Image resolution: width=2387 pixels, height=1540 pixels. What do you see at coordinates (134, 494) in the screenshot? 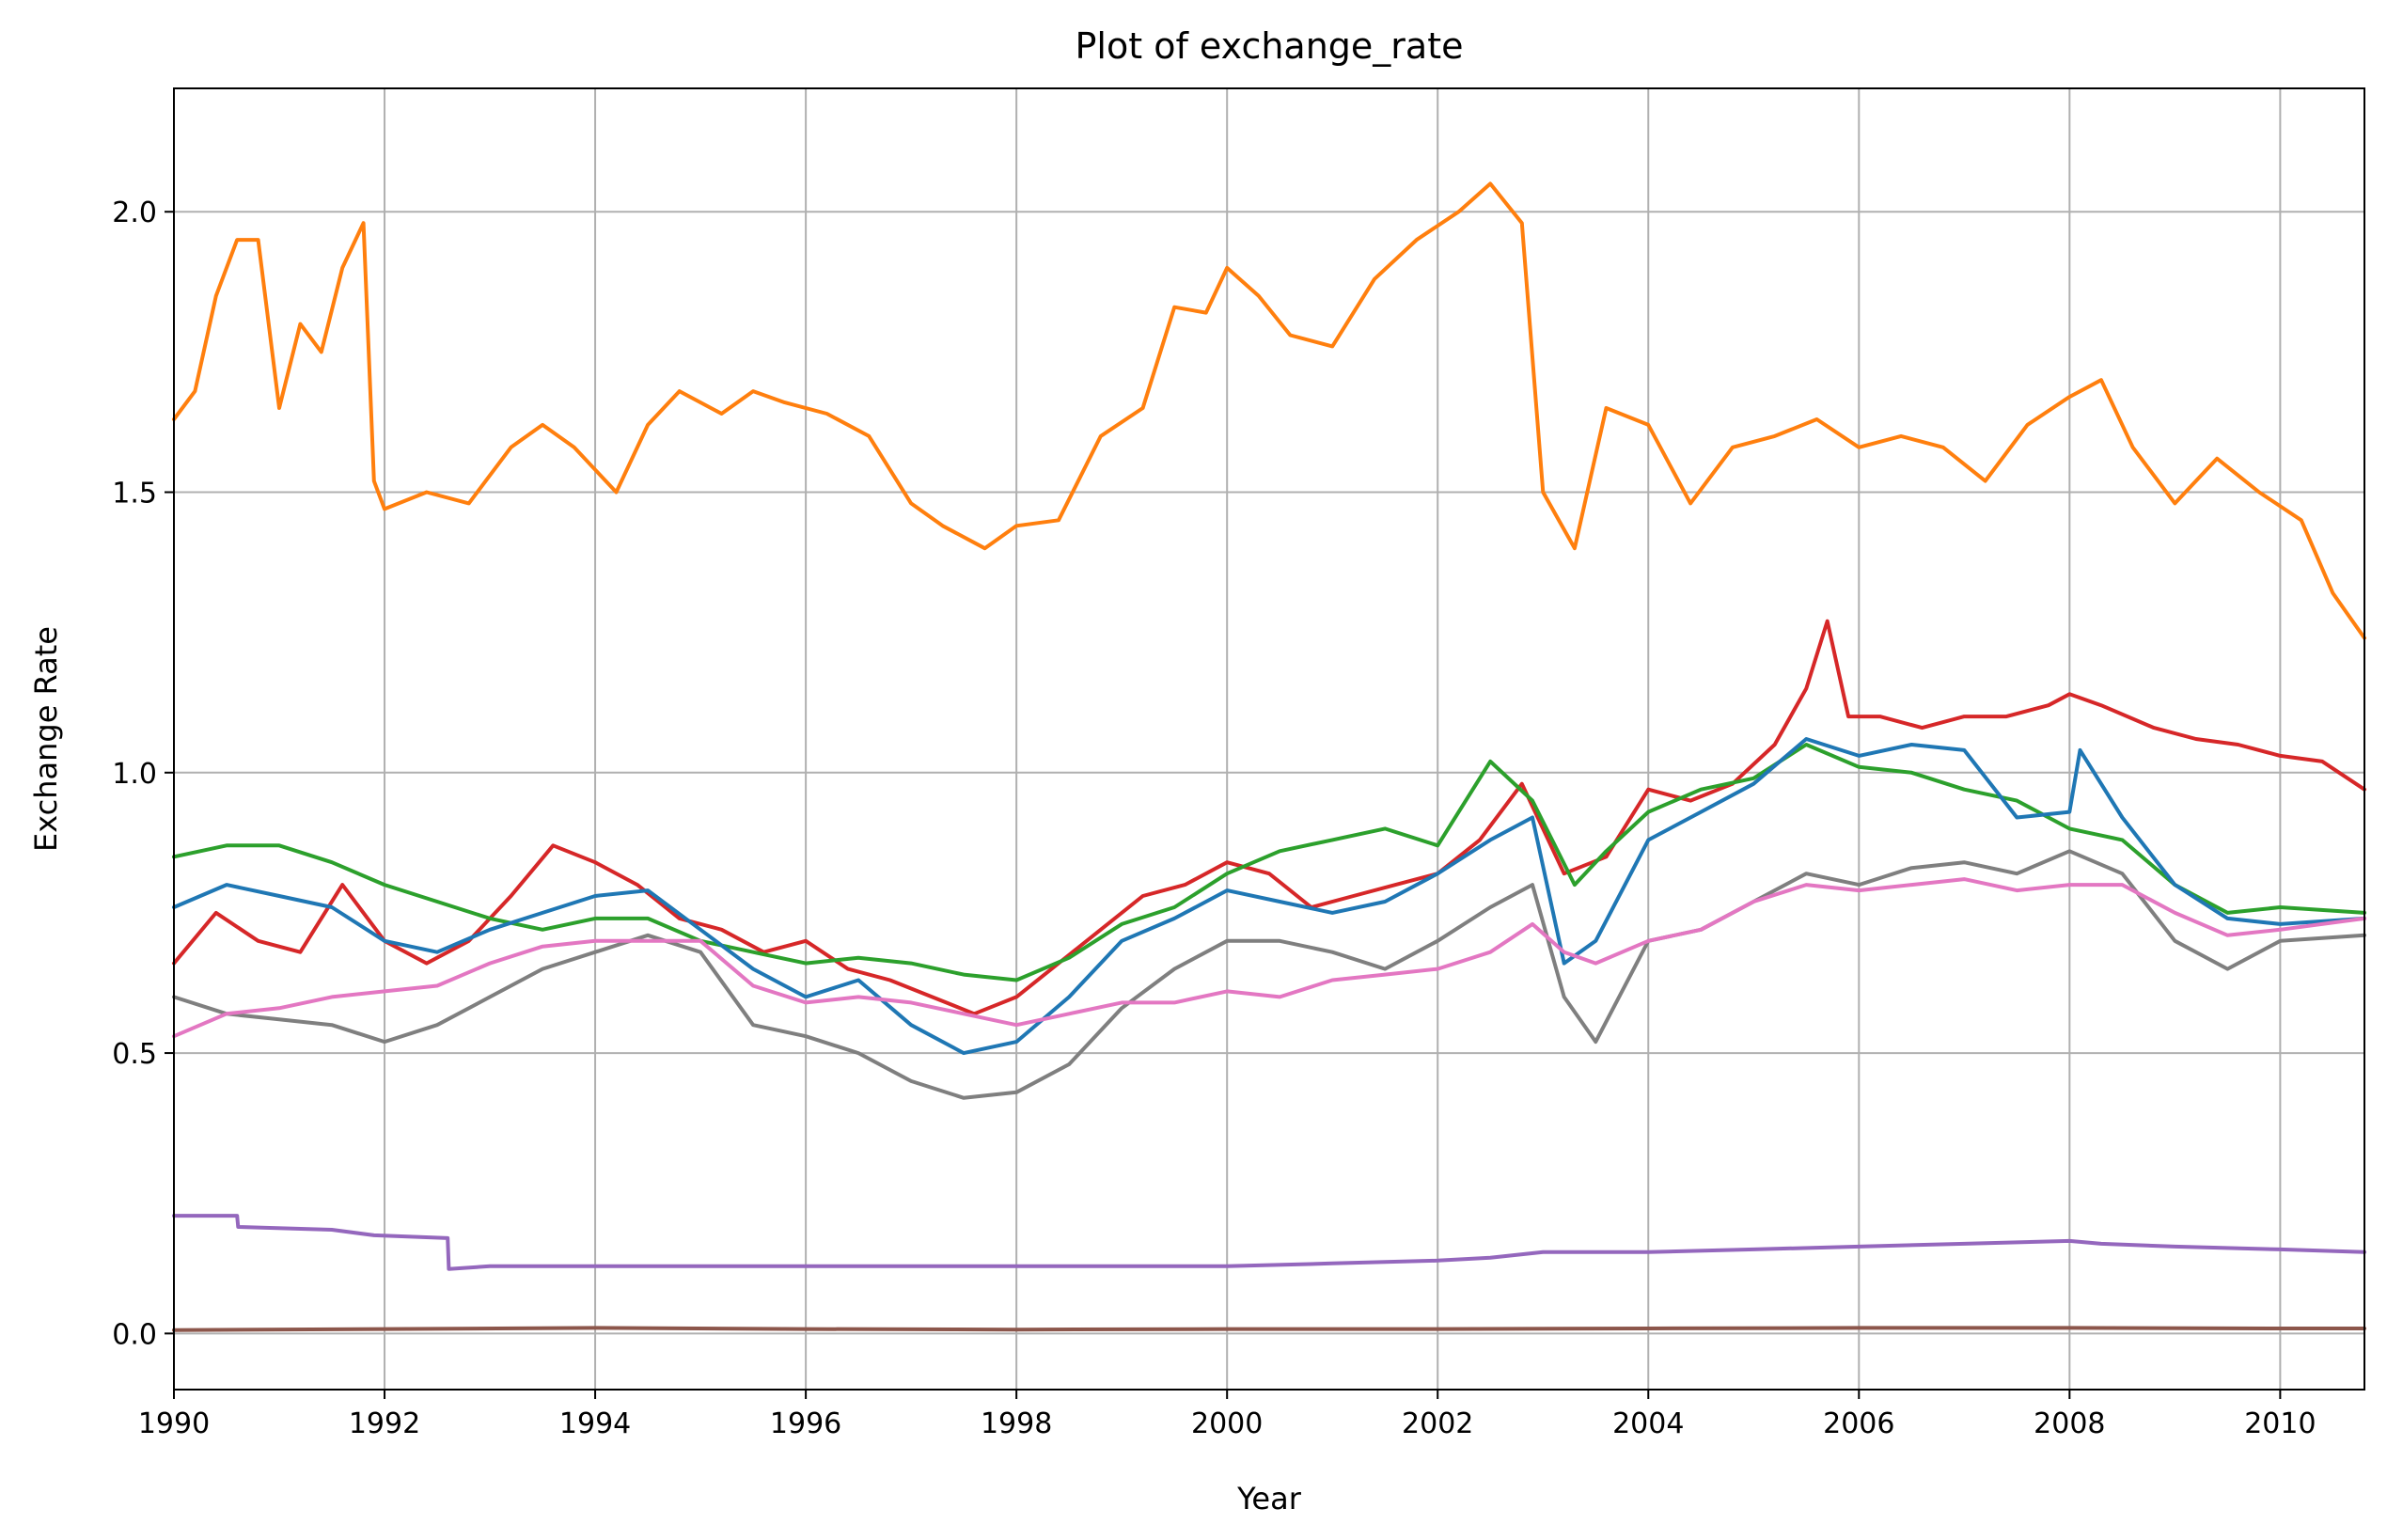
I see `y-tick-label: 1.5` at bounding box center [134, 494].